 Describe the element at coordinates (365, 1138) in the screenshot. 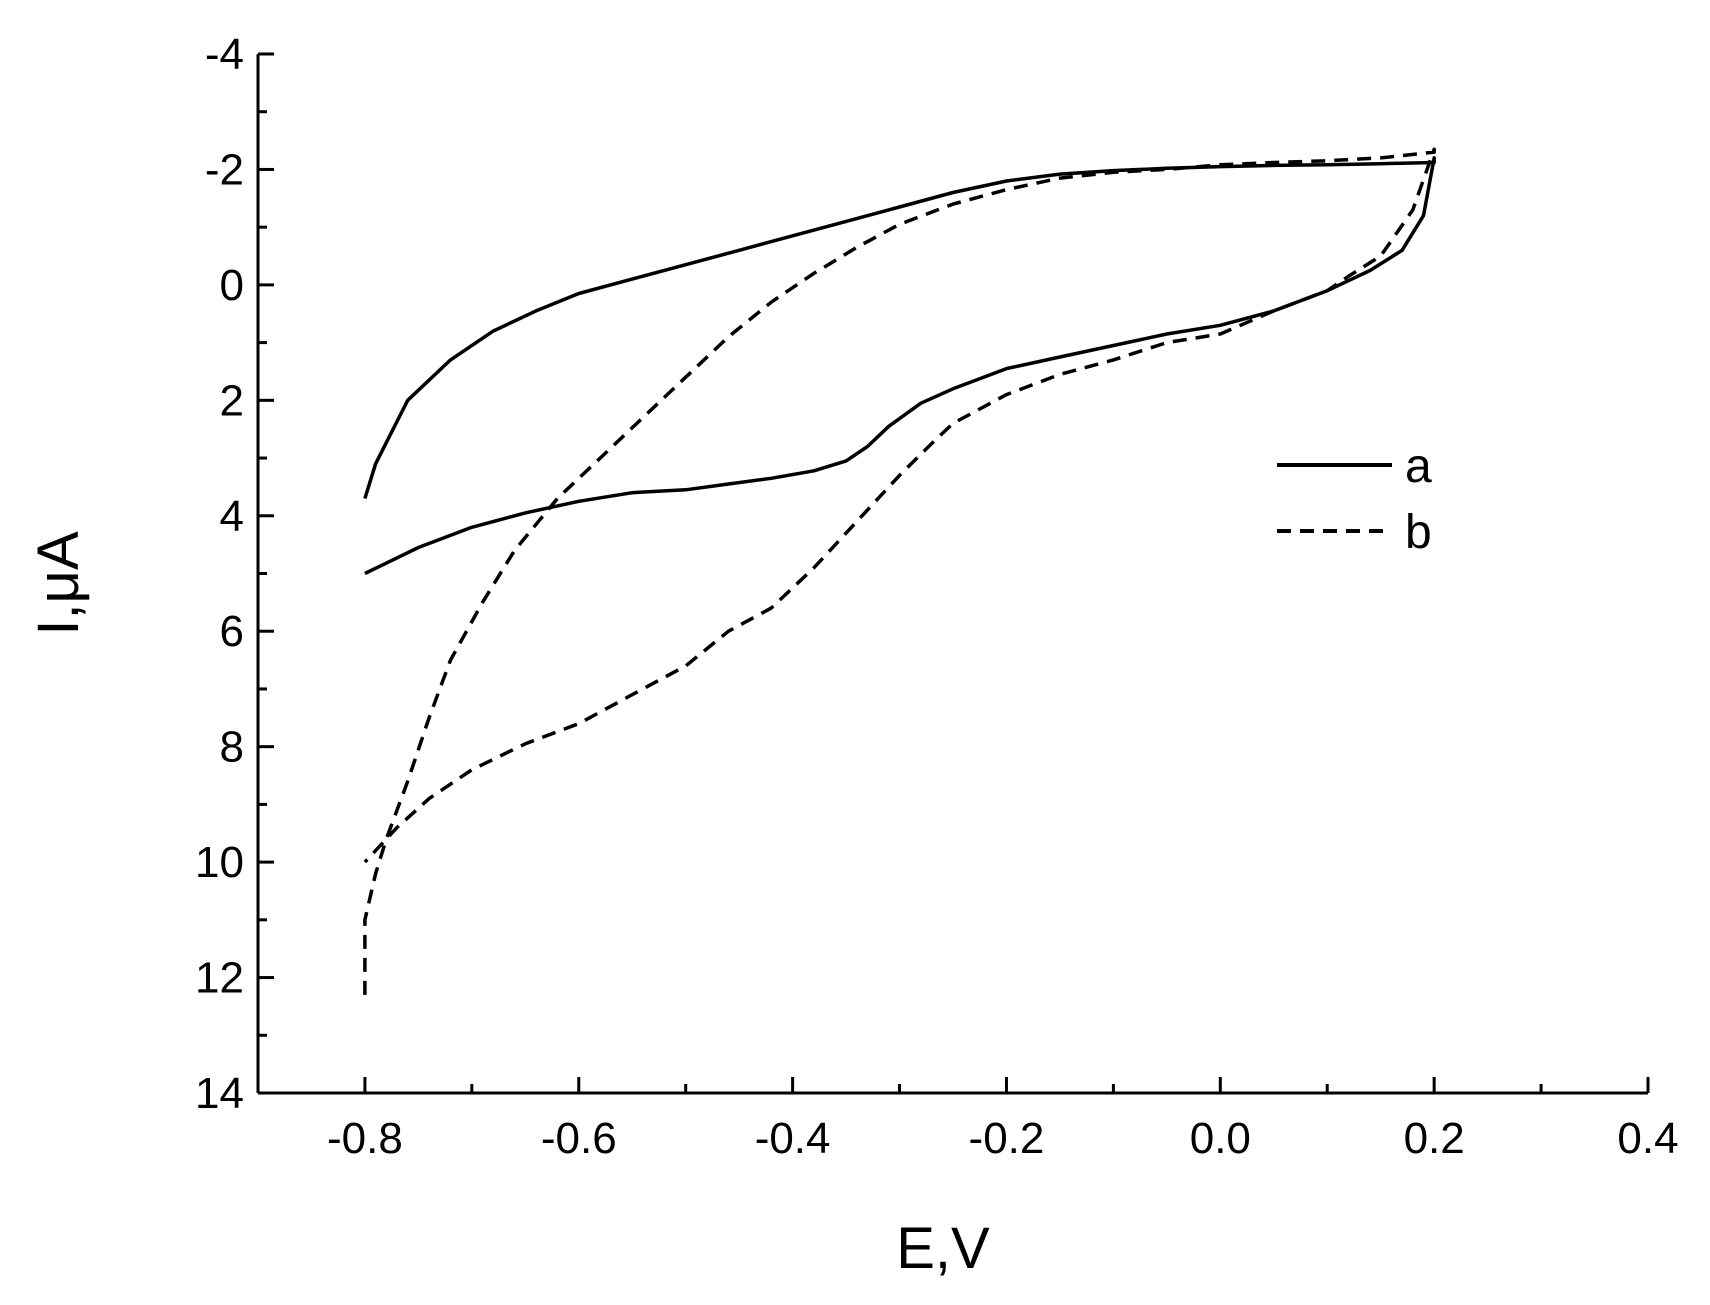

I see `x-tick-label: -0.8` at that location.